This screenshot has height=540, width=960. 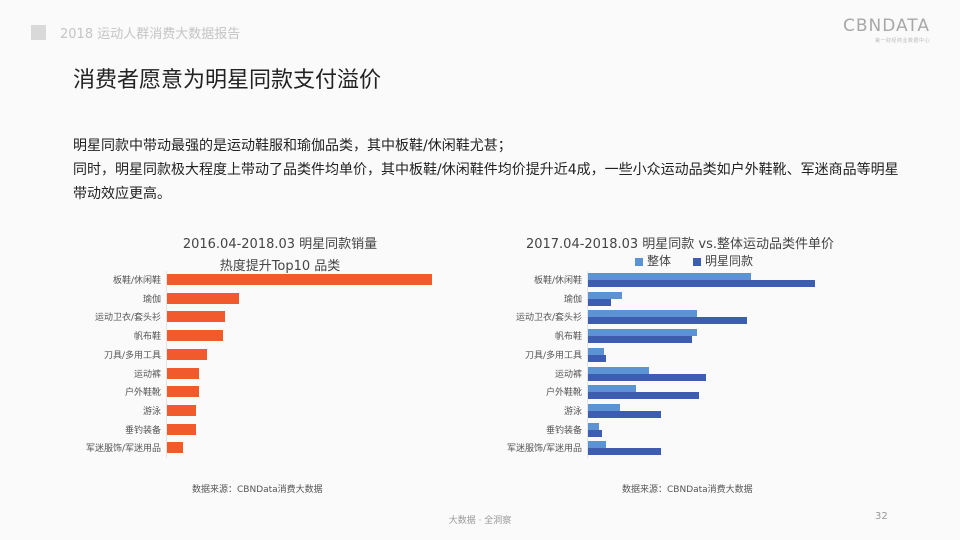 I want to click on right-category-label: 刀具/多用工具, so click(x=553, y=355).